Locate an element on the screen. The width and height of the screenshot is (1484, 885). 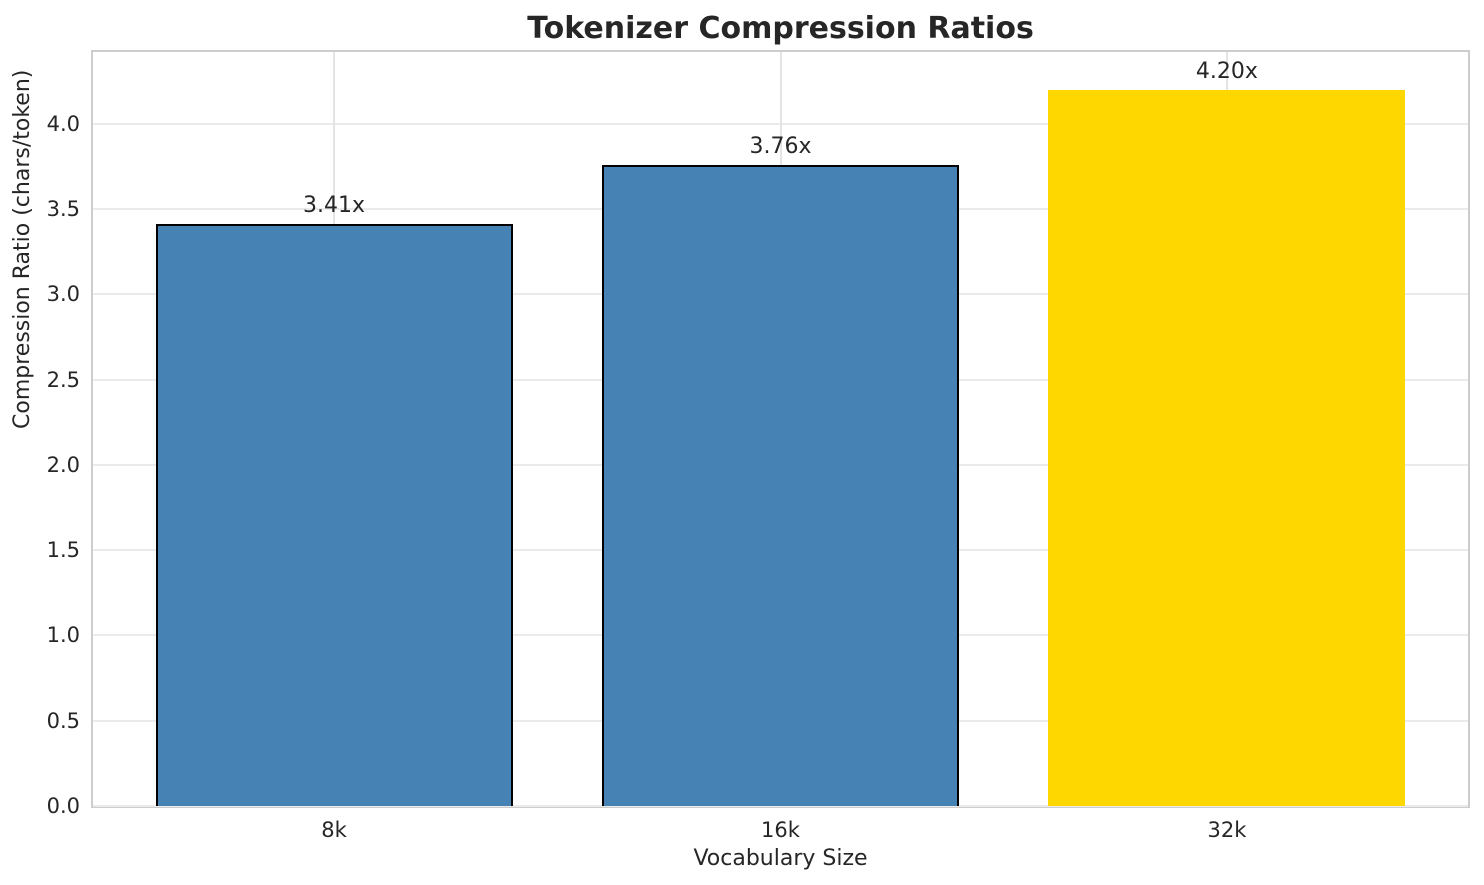
y-tick-label: 0.5 is located at coordinates (63, 720).